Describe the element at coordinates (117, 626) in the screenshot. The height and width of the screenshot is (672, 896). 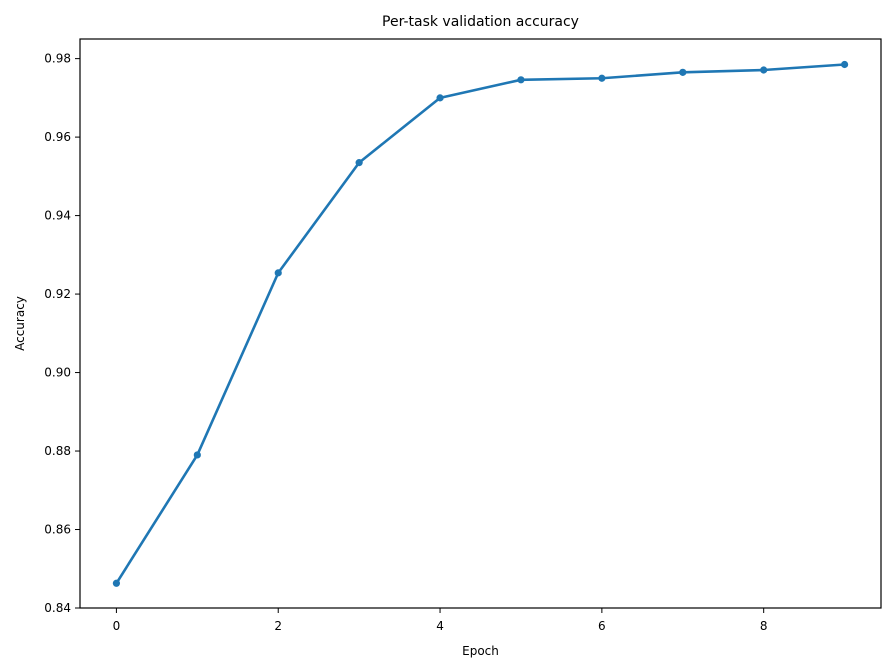
I see `x-tick-label: 0` at that location.